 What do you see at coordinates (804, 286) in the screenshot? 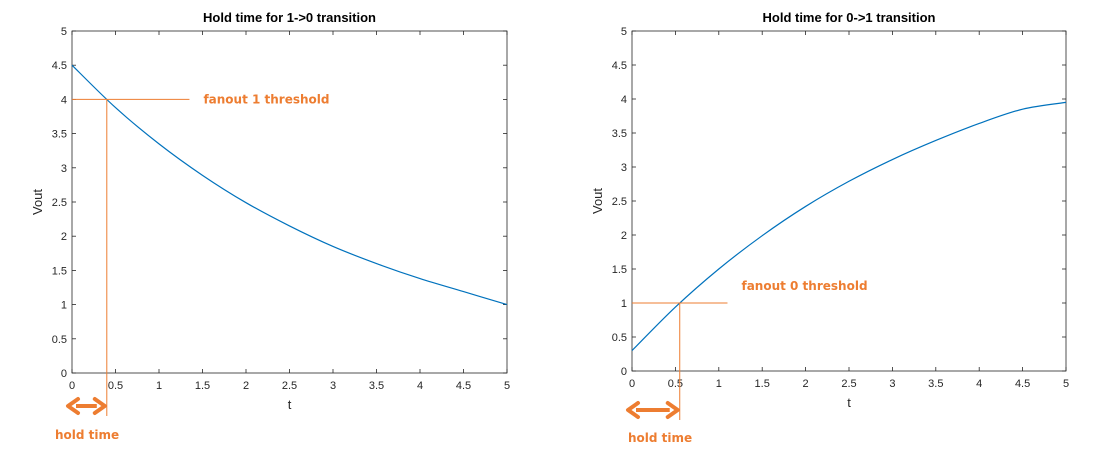
I see `threshold-label: fanout 0 threshold` at bounding box center [804, 286].